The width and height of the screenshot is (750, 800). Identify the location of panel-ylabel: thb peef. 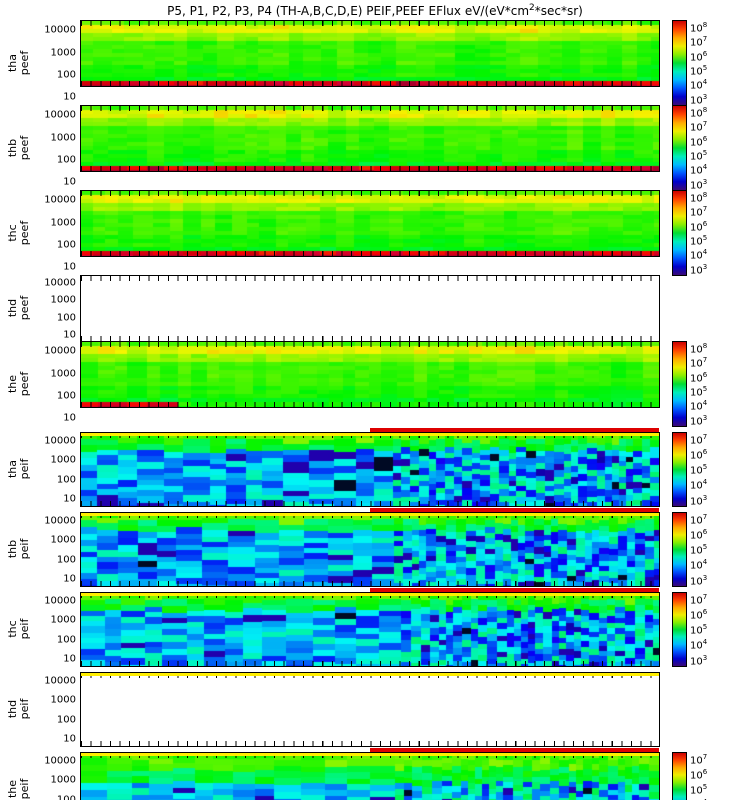
(19, 148).